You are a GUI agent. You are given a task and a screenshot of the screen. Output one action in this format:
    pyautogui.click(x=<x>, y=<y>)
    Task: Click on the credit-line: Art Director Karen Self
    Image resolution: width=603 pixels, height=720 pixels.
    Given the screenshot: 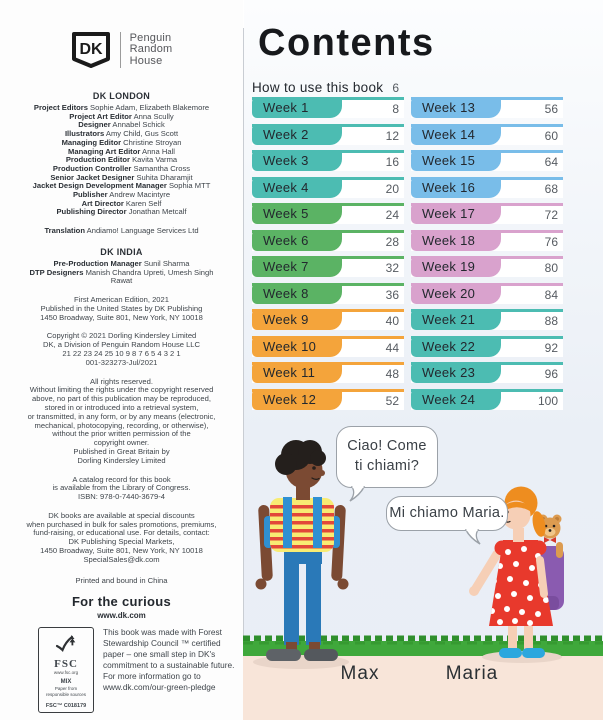 What is the action you would take?
    pyautogui.click(x=121, y=203)
    